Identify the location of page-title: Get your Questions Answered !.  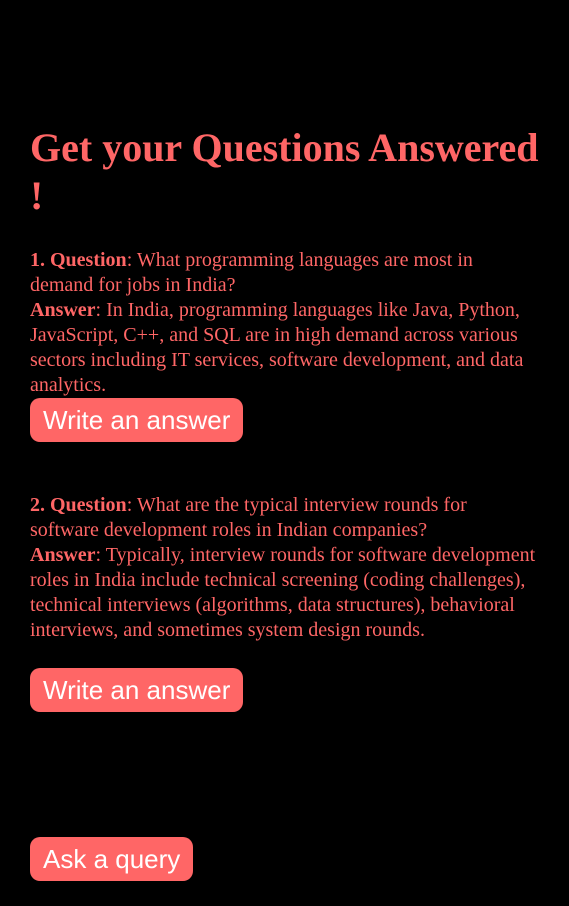
(284, 171).